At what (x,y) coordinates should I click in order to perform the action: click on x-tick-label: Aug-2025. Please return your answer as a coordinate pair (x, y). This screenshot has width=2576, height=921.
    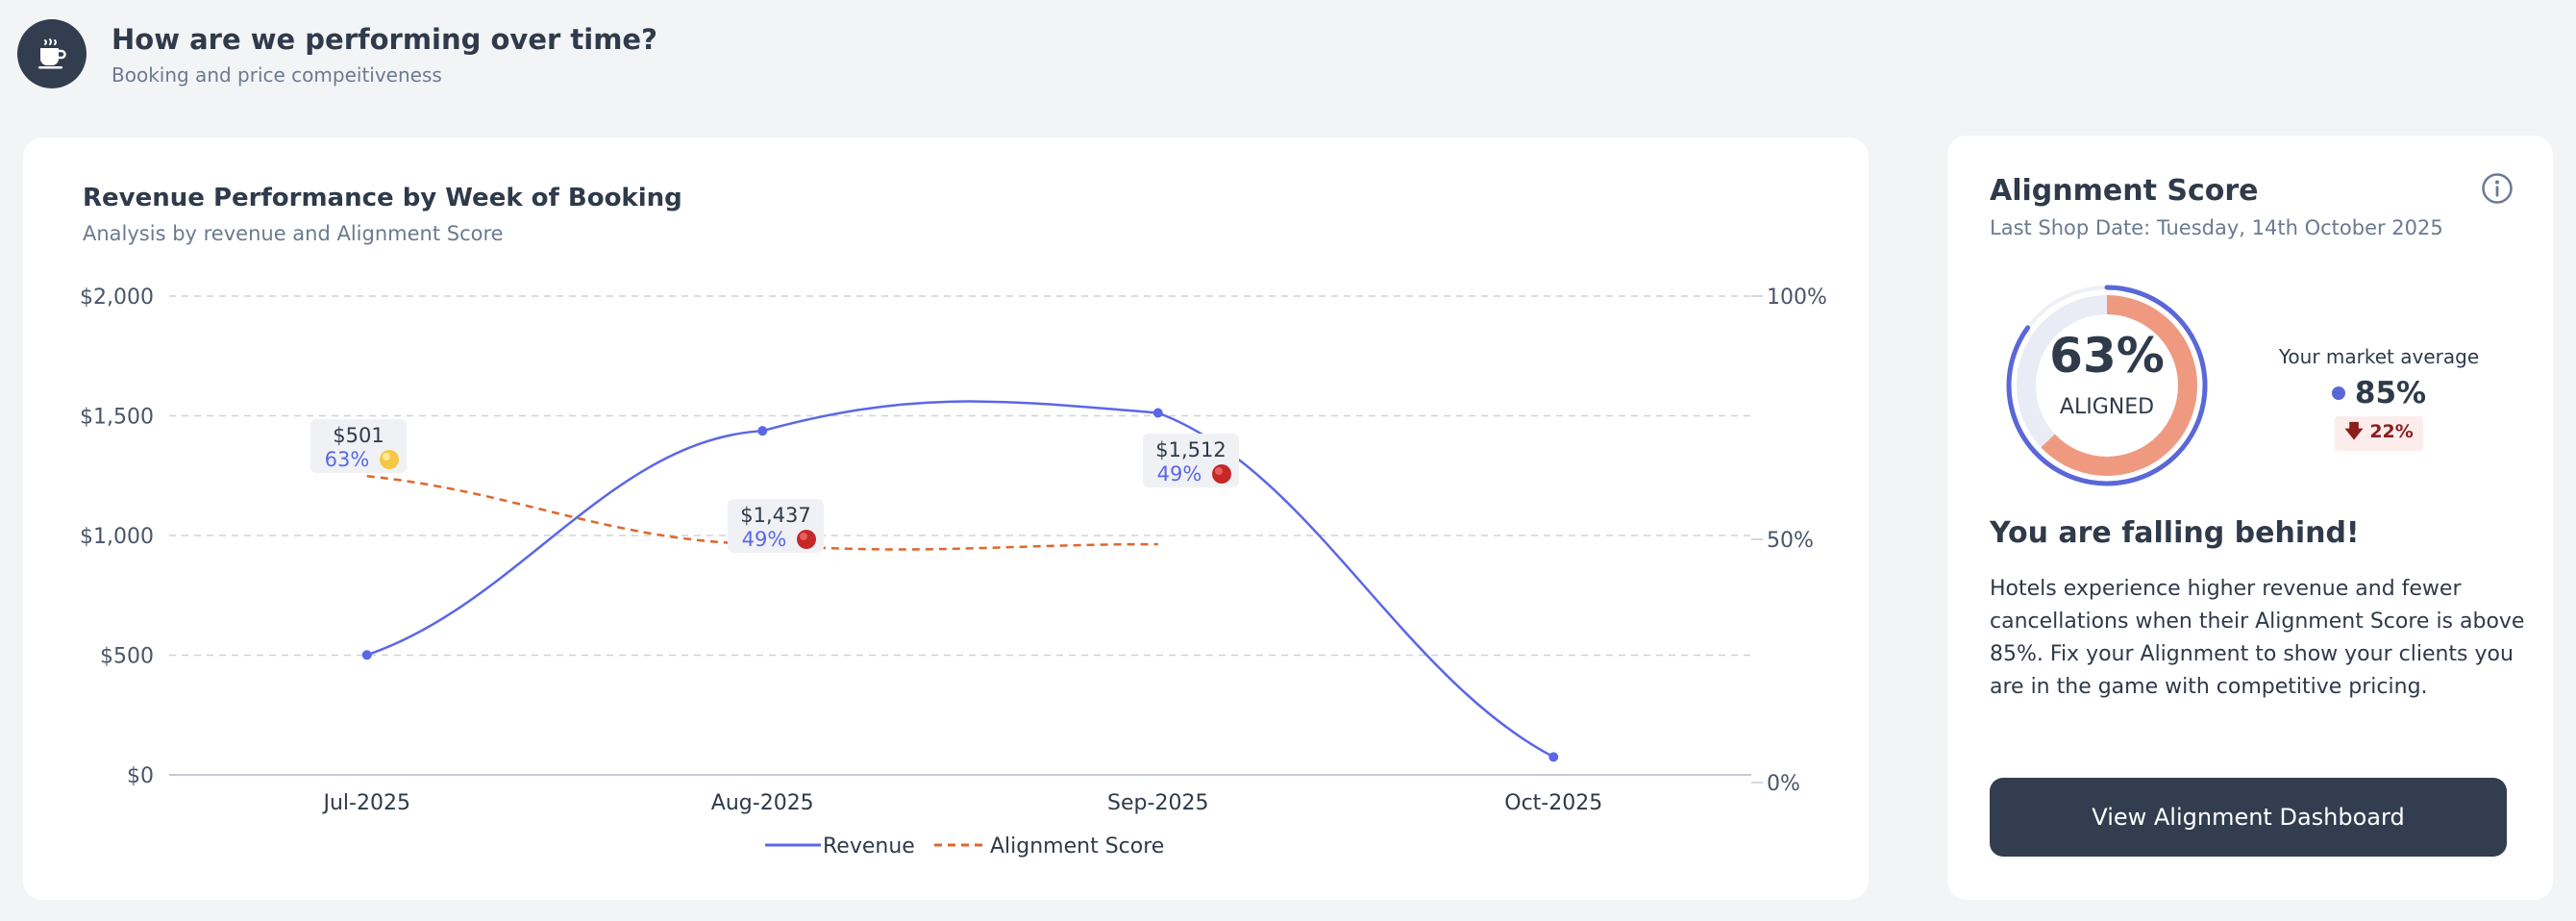
    Looking at the image, I should click on (762, 803).